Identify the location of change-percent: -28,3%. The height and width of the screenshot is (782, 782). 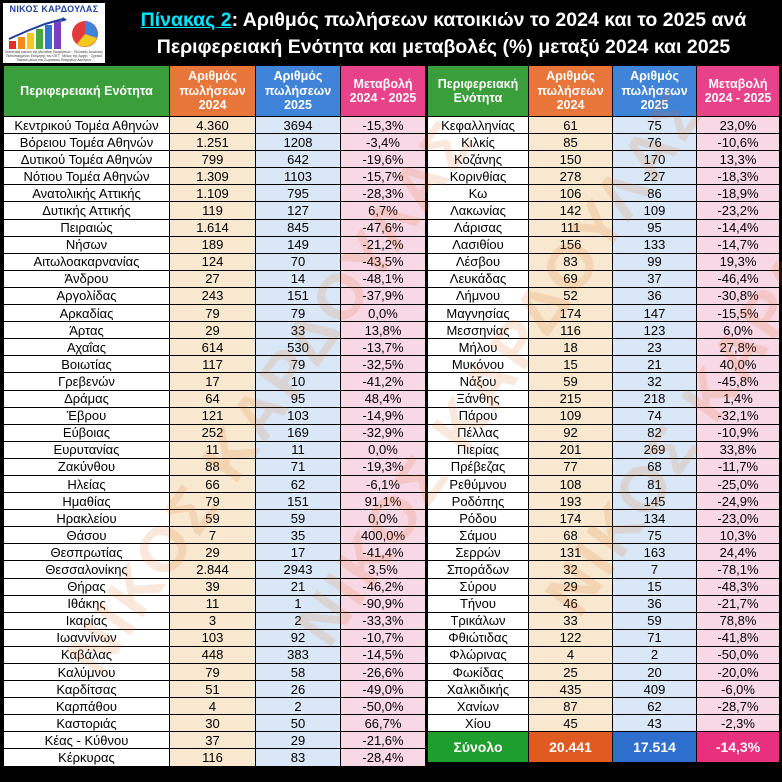
(383, 193).